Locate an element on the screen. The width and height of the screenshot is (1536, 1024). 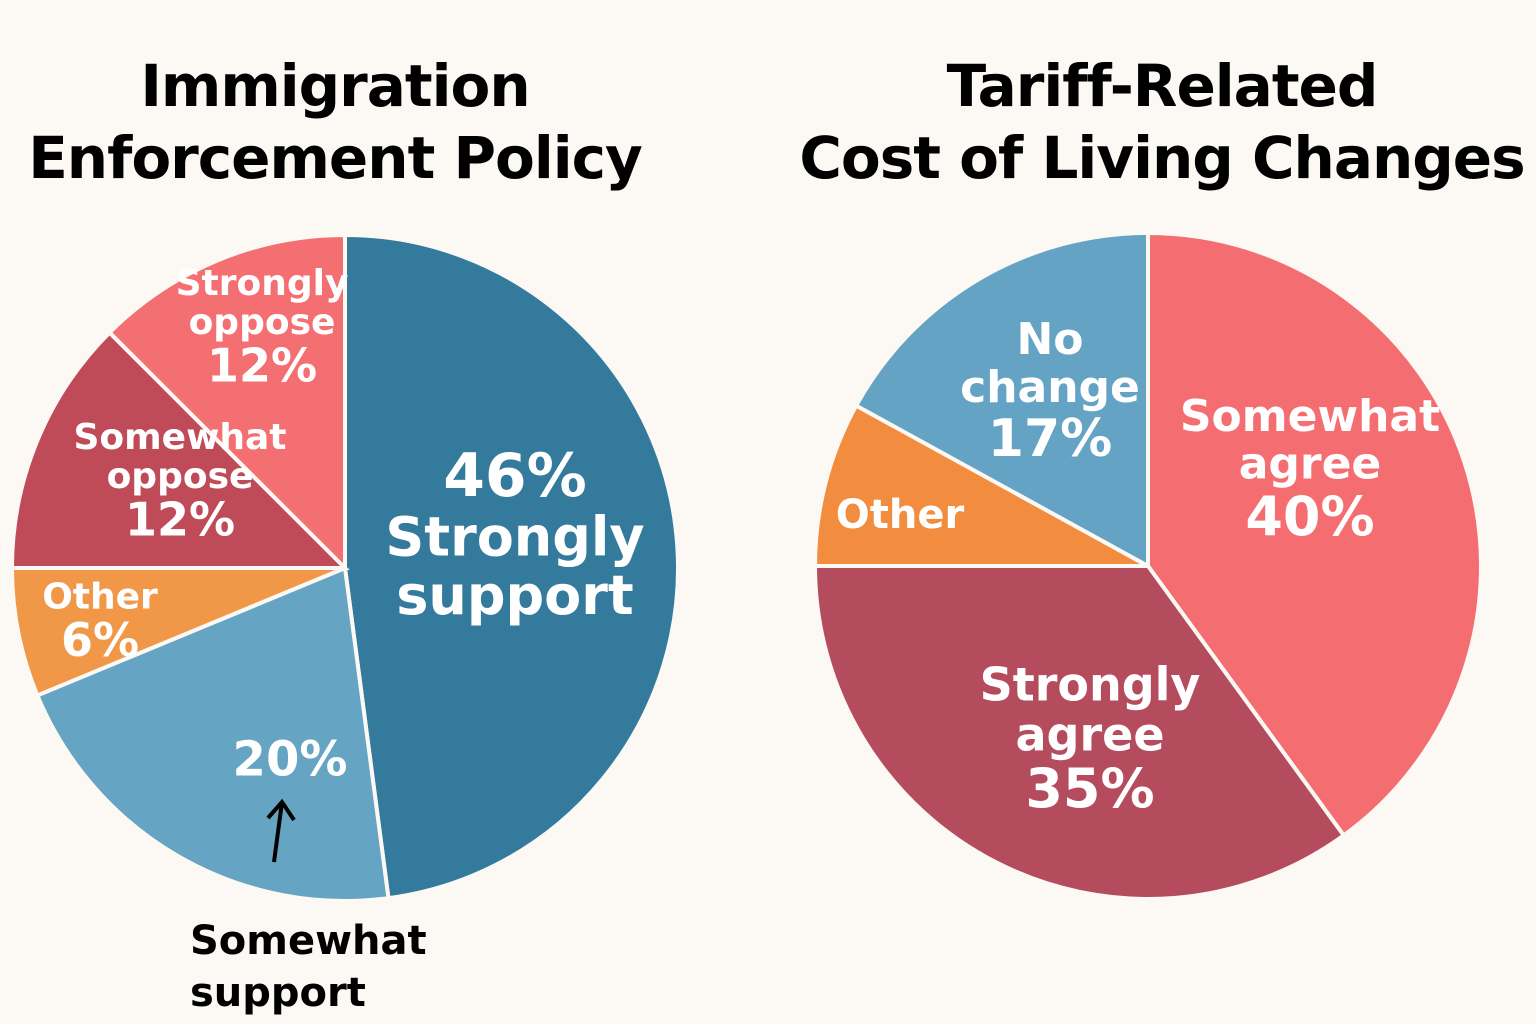
arrow-icon is located at coordinates (278, 832).